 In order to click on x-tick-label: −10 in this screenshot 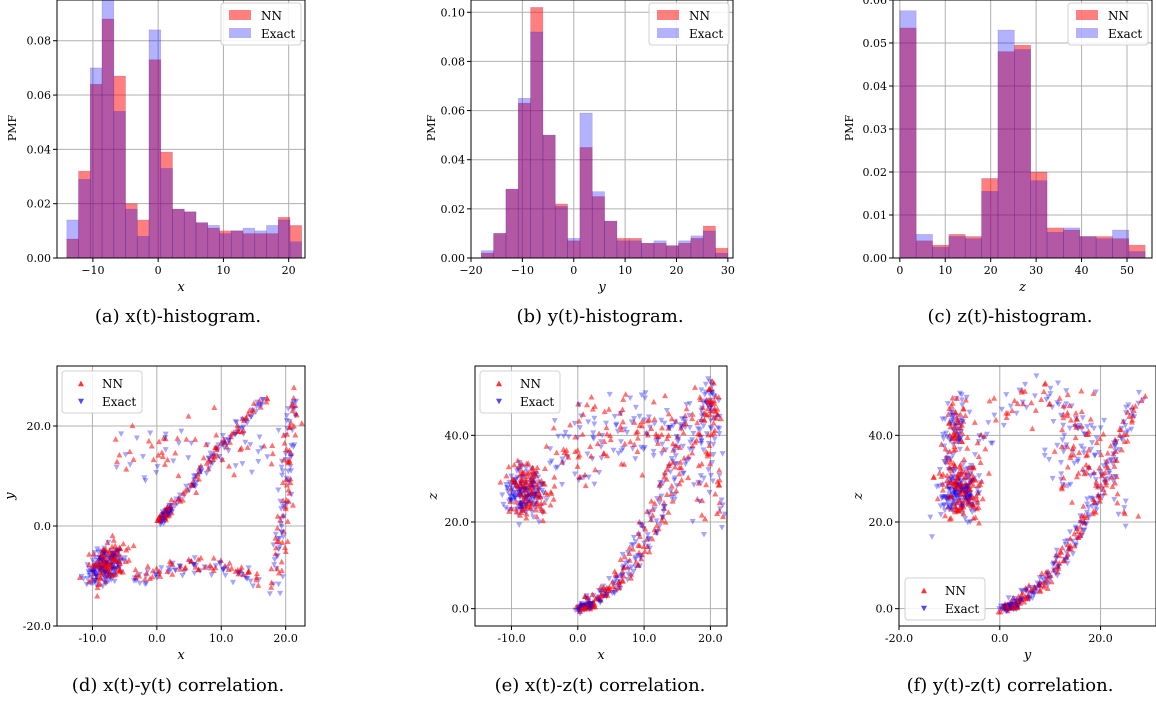, I will do `click(92, 270)`.